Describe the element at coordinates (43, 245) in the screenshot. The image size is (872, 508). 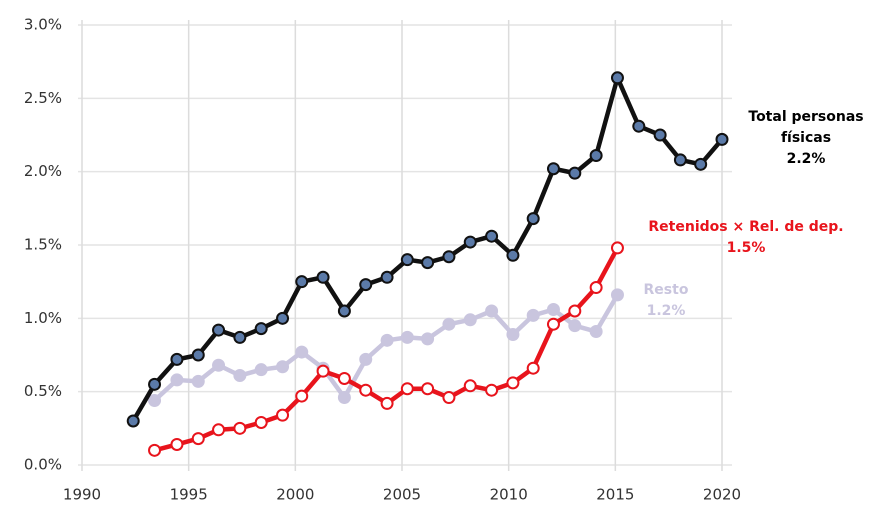
I see `y-tick-label: 1.5%` at that location.